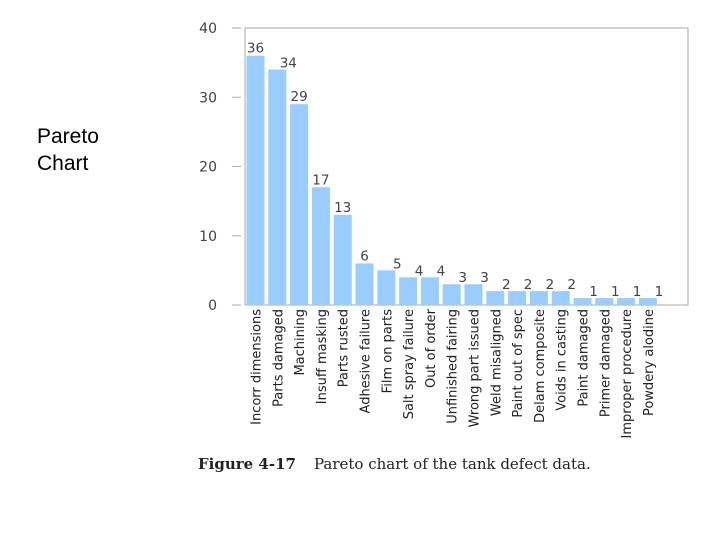 This screenshot has width=720, height=540. I want to click on category-label: Machining, so click(300, 342).